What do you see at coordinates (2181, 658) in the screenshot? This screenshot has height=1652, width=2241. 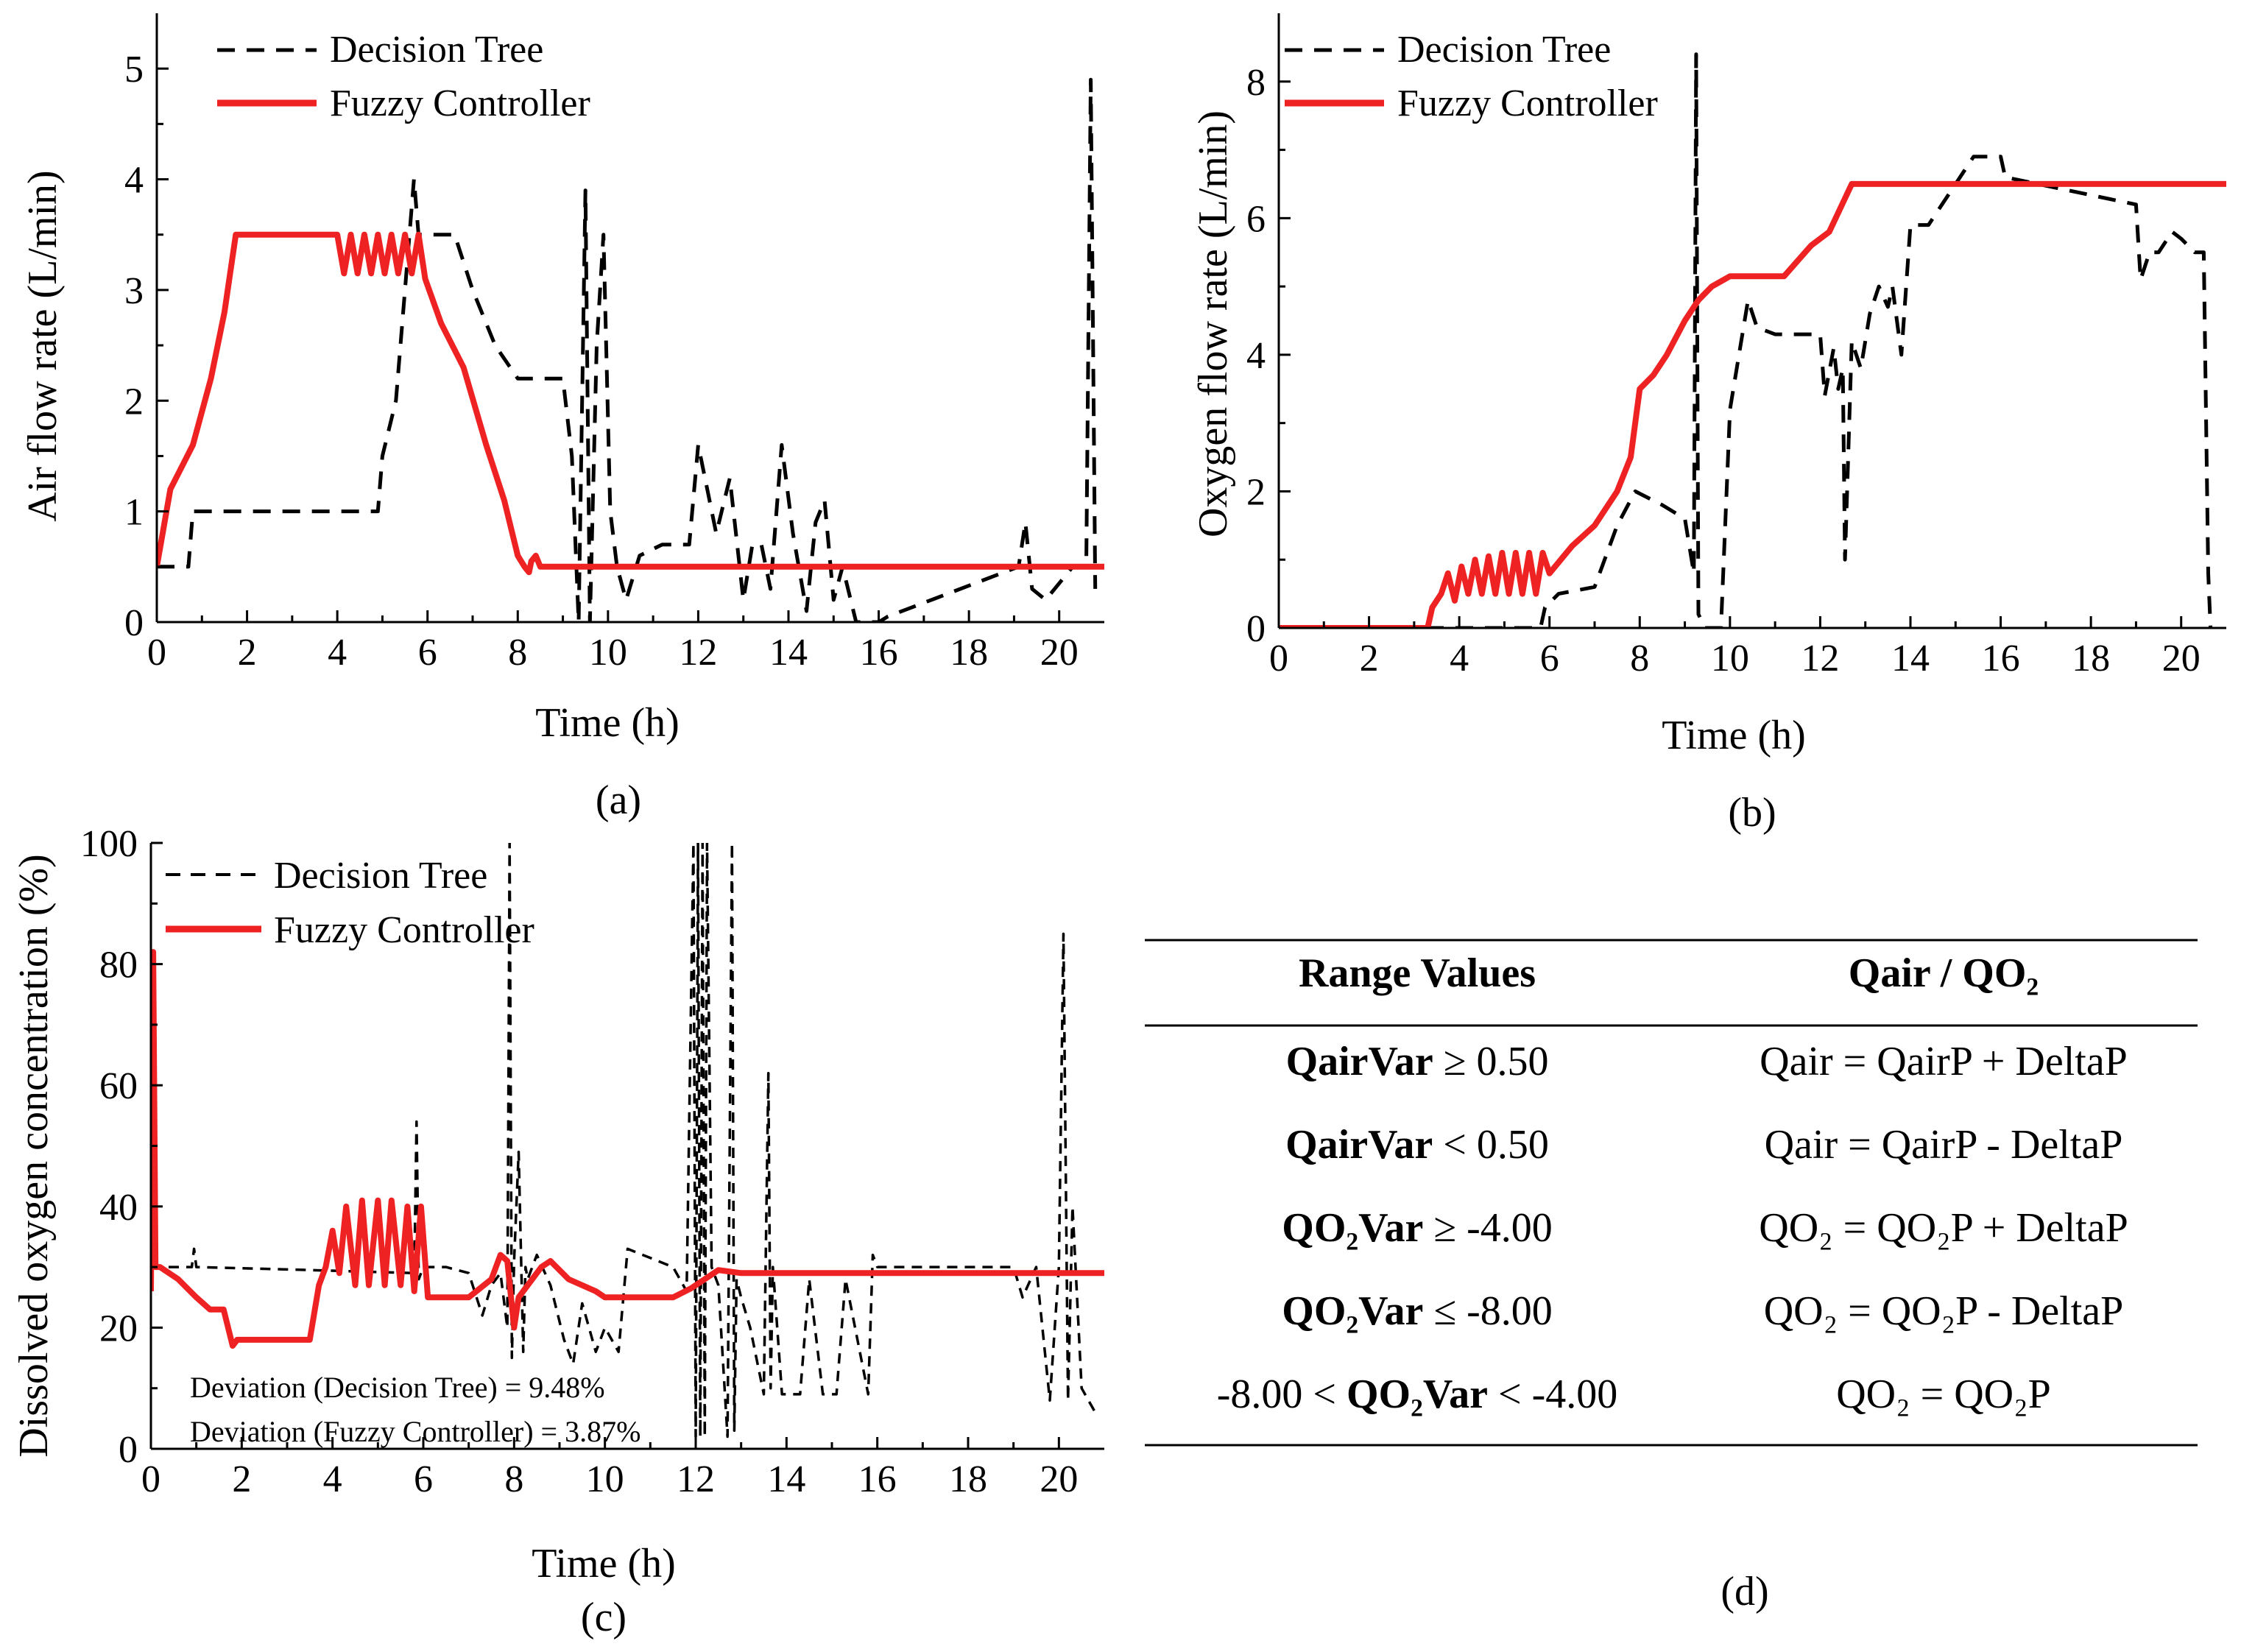 I see `chart-b-x-tick-label: 20` at bounding box center [2181, 658].